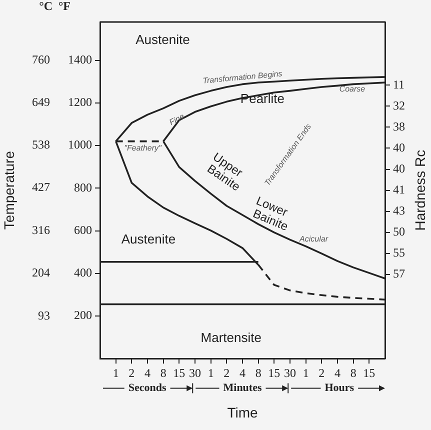 The width and height of the screenshot is (431, 430). What do you see at coordinates (399, 84) in the screenshot?
I see `category-label: 11` at bounding box center [399, 84].